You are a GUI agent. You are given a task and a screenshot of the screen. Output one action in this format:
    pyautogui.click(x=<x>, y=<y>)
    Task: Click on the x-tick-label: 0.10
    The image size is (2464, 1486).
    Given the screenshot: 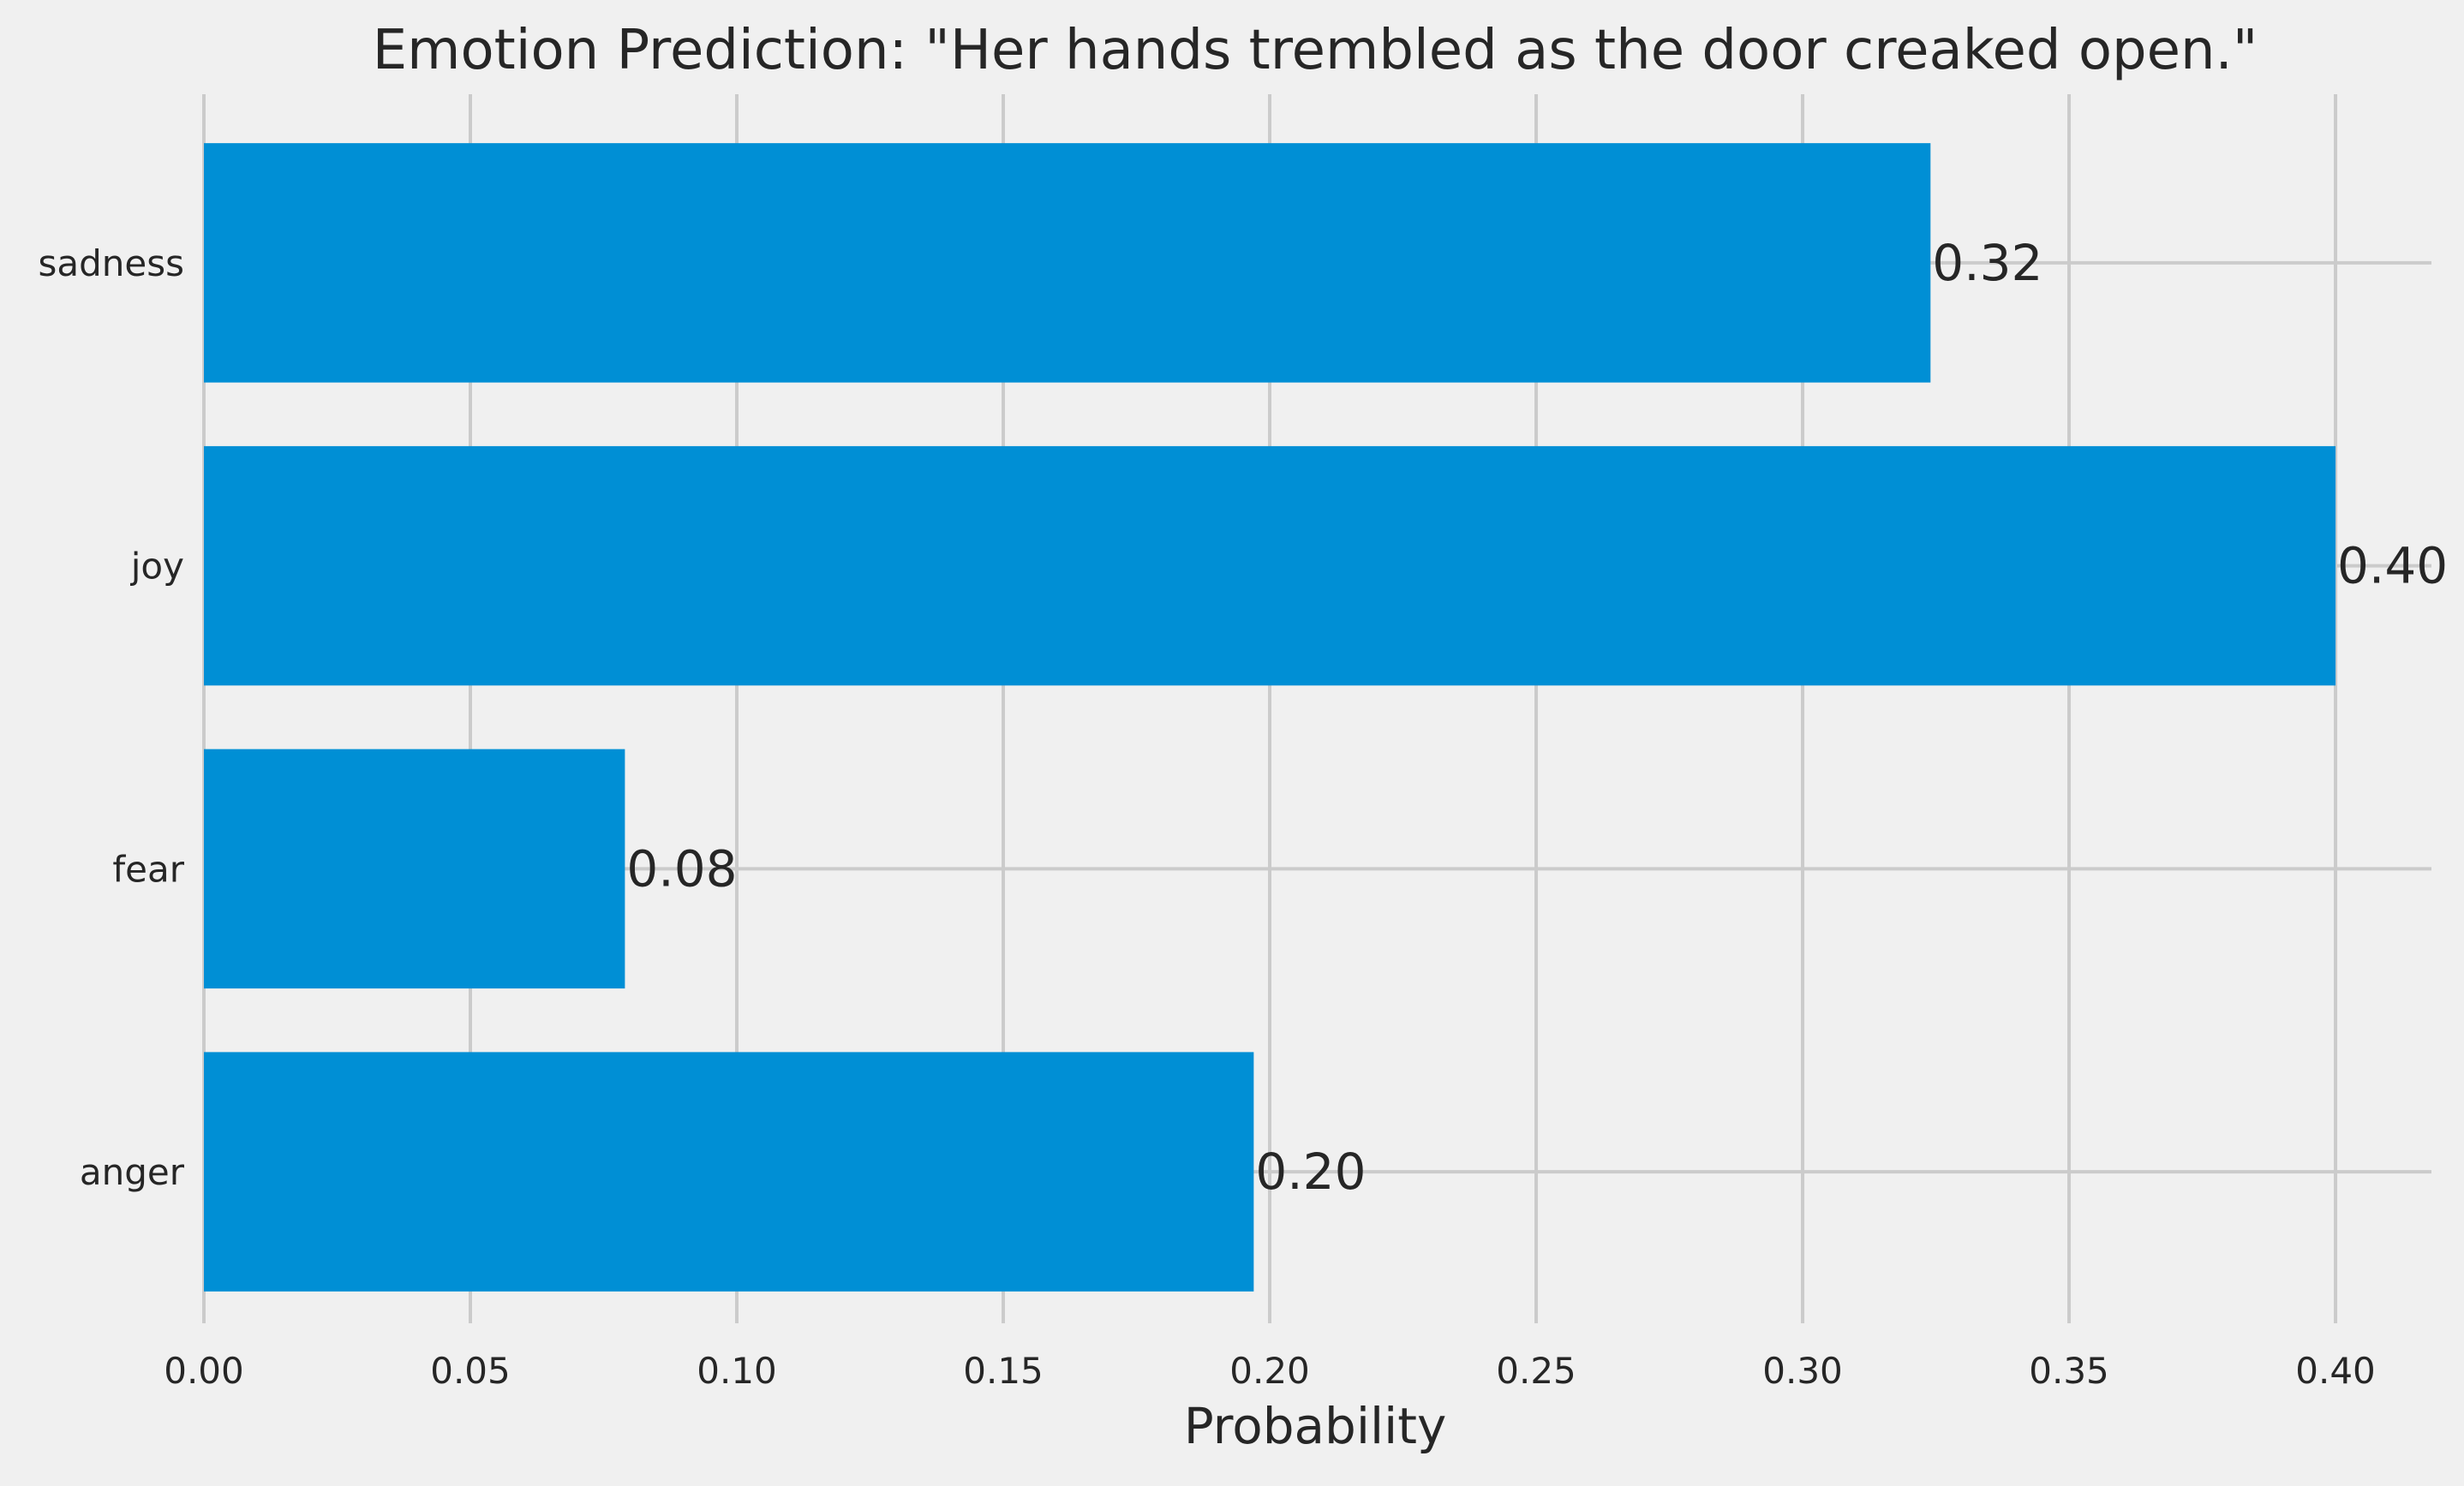 What is the action you would take?
    pyautogui.click(x=737, y=1371)
    